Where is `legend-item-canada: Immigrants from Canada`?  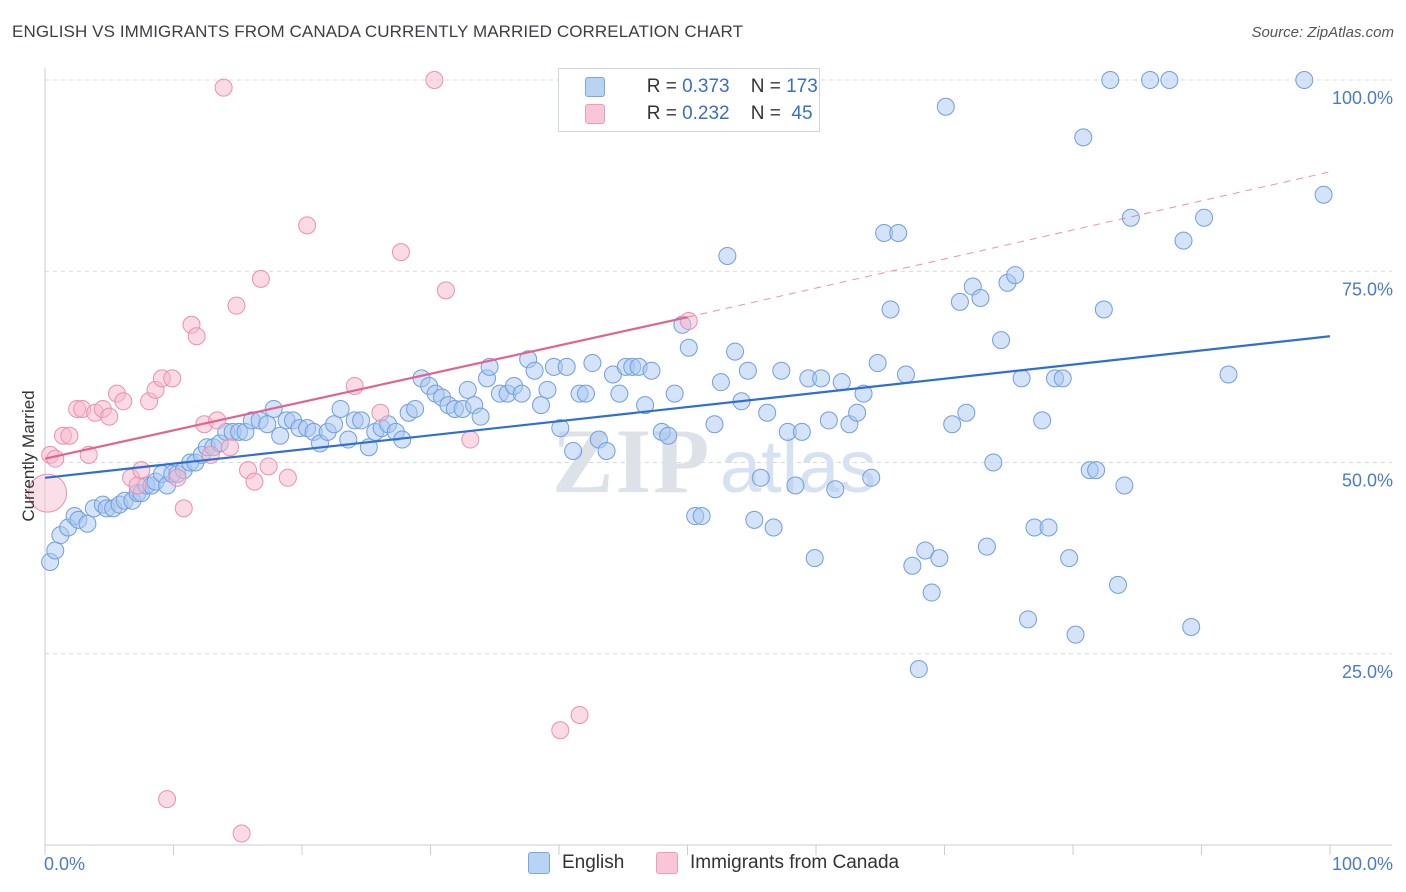
legend-item-canada: Immigrants from Canada is located at coordinates (777, 863).